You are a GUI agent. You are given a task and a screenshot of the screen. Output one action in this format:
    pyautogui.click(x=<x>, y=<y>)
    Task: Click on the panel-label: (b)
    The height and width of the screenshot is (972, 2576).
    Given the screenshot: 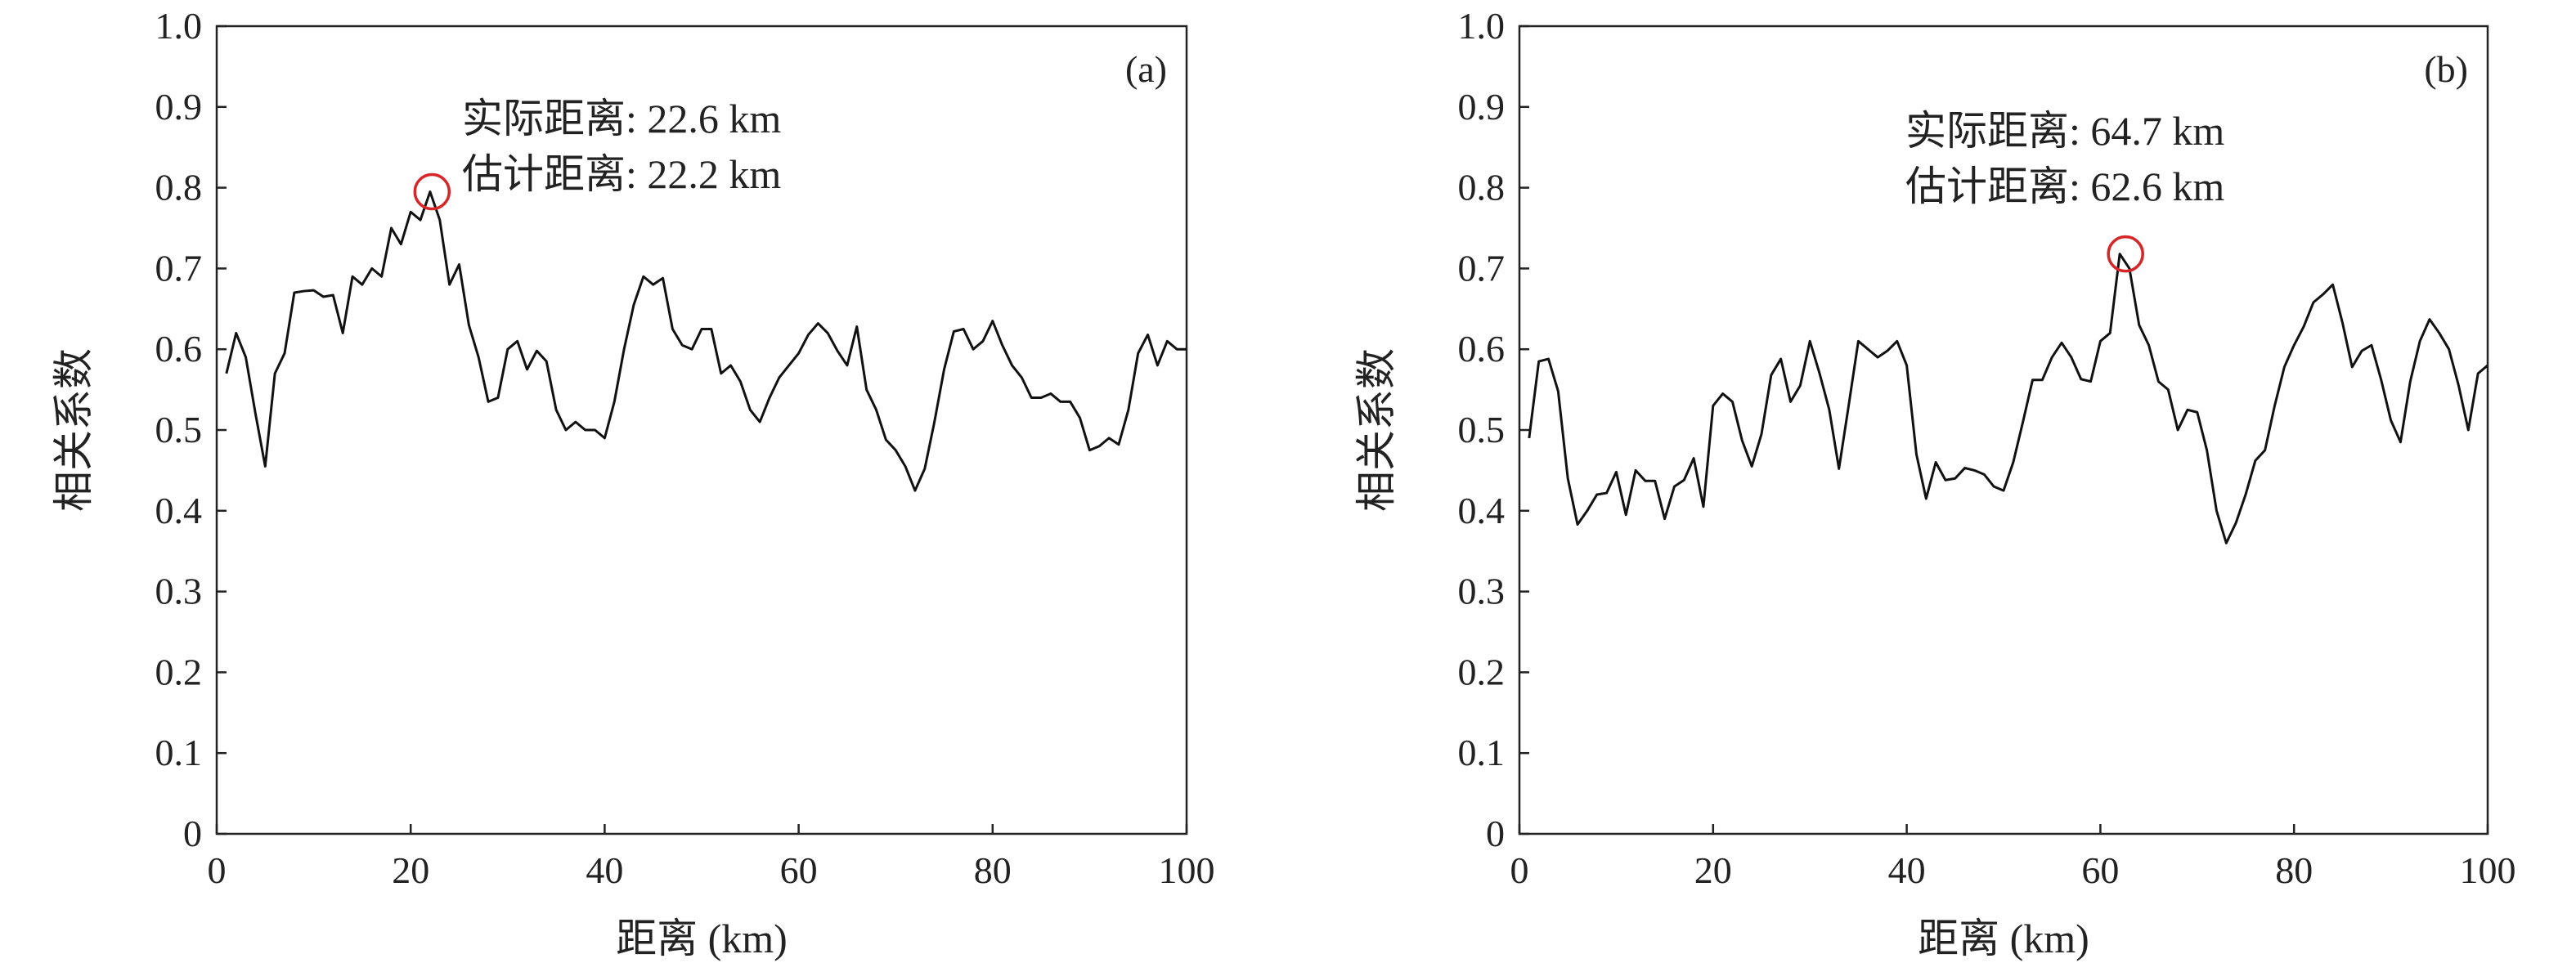 What is the action you would take?
    pyautogui.click(x=2446, y=69)
    